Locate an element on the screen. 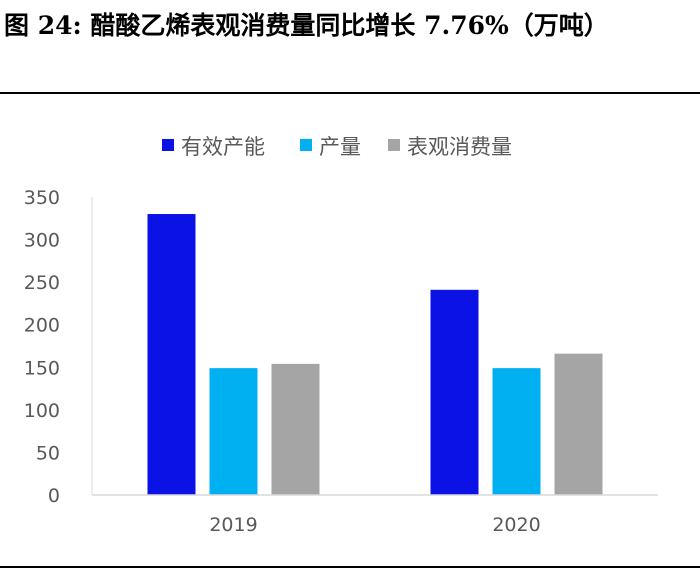 The width and height of the screenshot is (700, 570). y-tick-label-150: 150 is located at coordinates (42, 368).